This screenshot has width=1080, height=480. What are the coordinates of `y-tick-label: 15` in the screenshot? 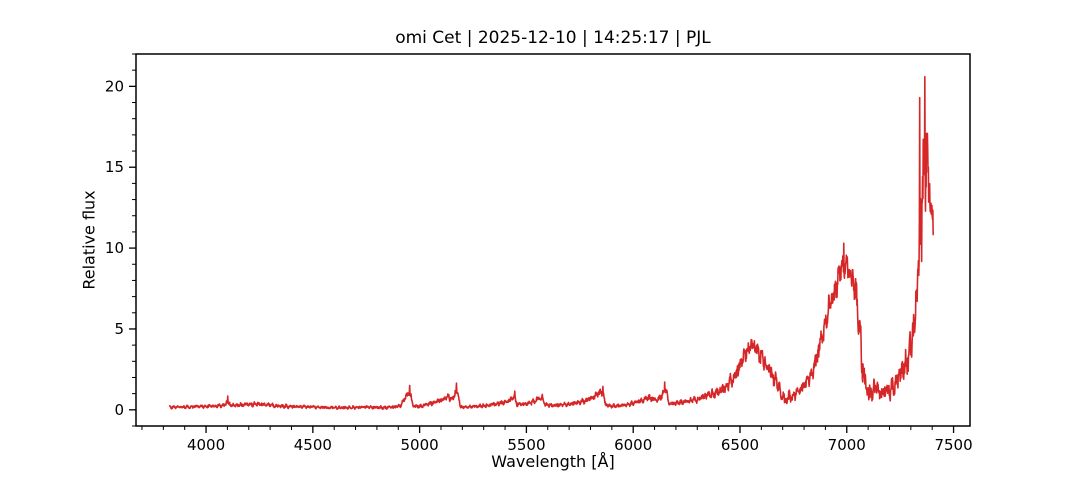 It's located at (114, 167).